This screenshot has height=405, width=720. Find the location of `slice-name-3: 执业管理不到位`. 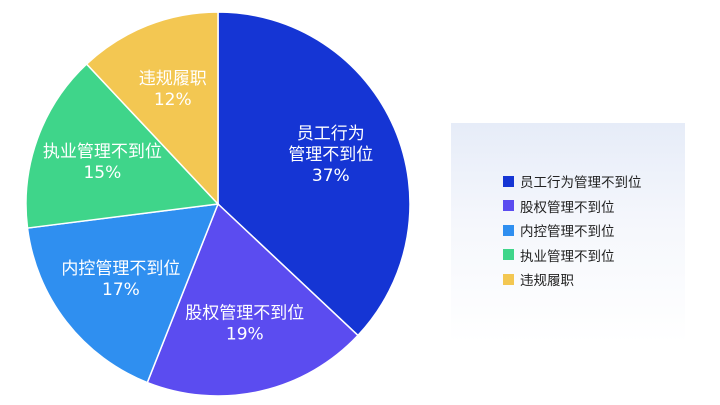

slice-name-3: 执业管理不到位 is located at coordinates (102, 152).